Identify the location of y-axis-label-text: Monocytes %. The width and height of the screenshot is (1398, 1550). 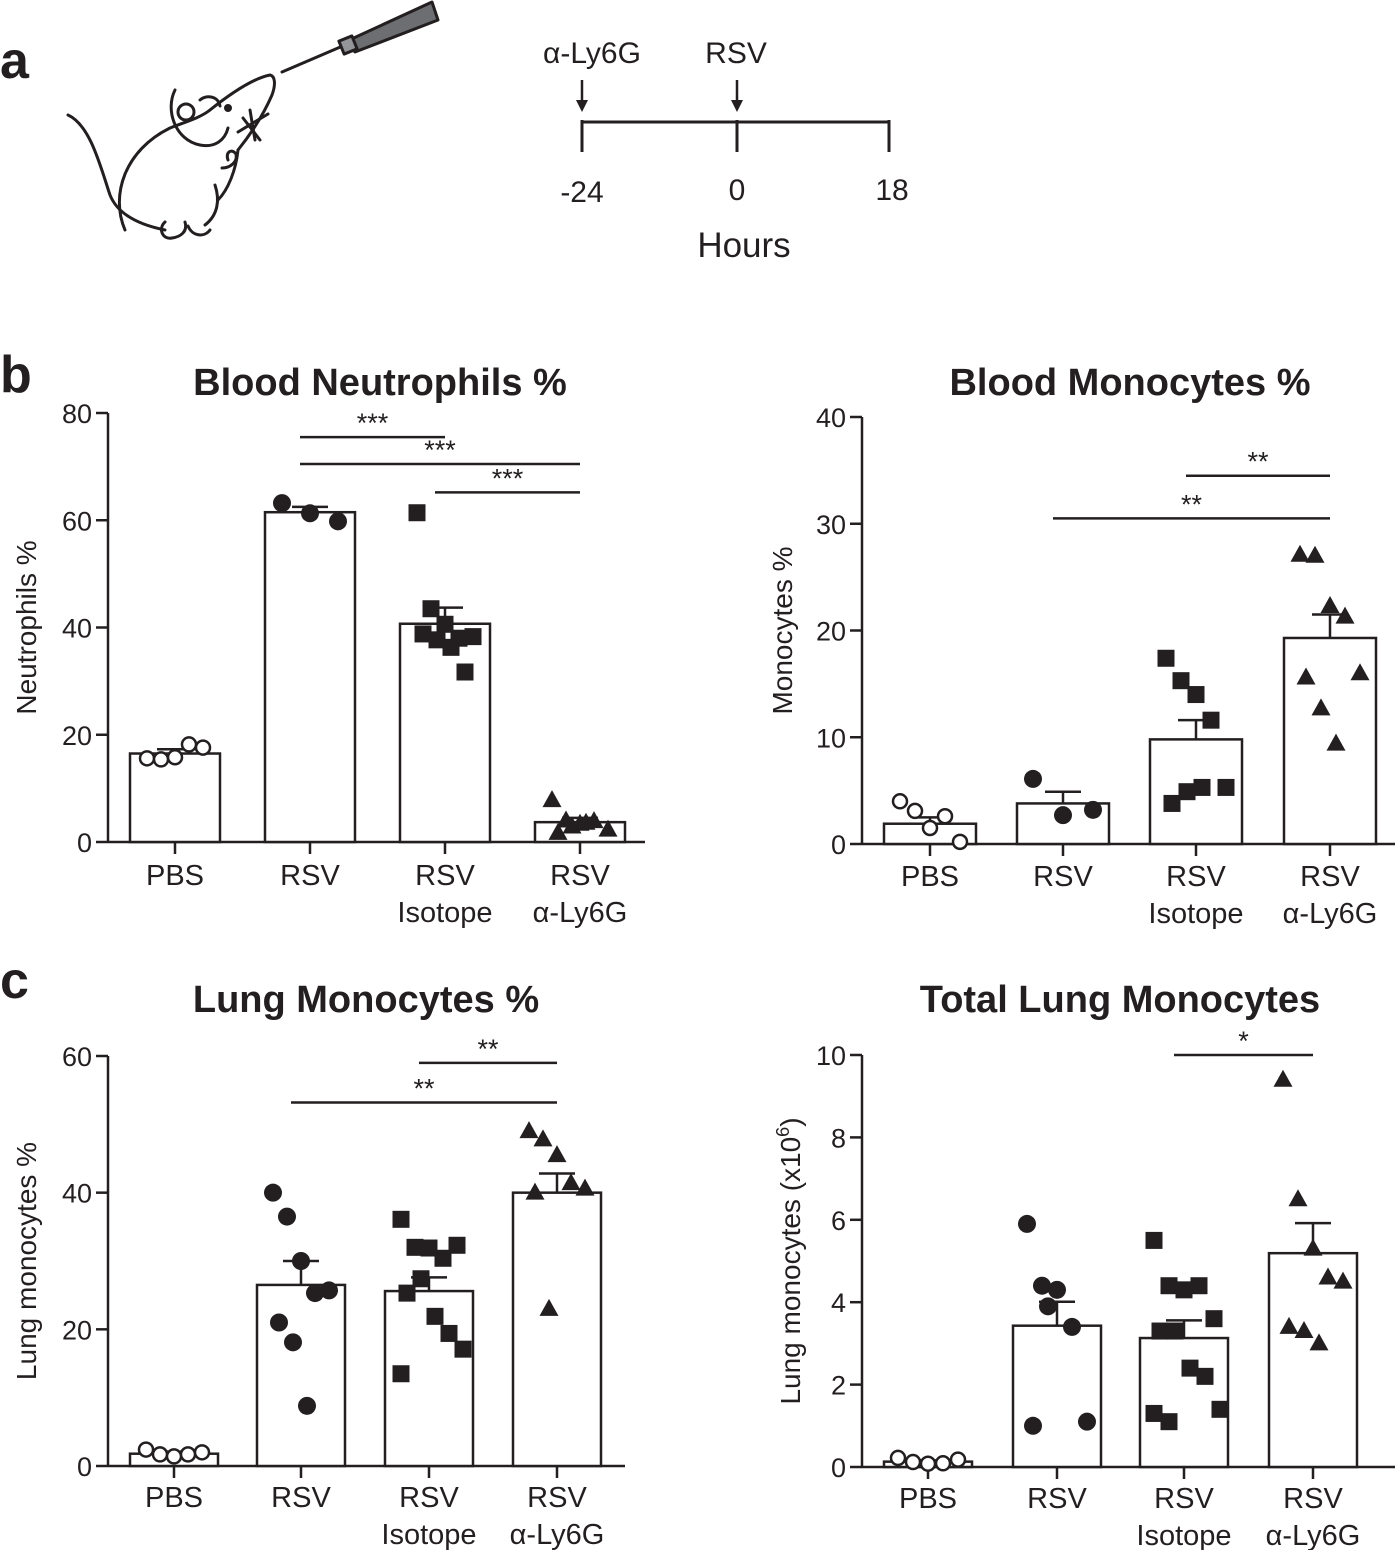
(782, 630).